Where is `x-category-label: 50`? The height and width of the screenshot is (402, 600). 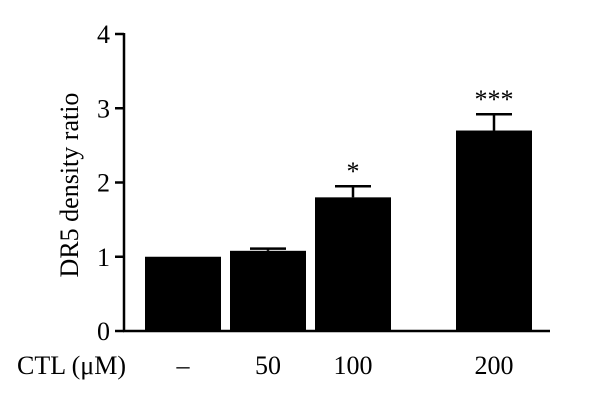
x-category-label: 50 is located at coordinates (268, 365).